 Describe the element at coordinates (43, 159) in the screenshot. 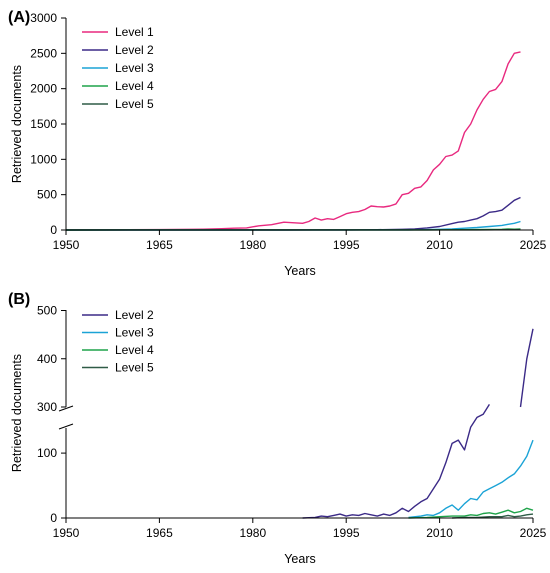

I see `y-tick-label: 1000` at that location.